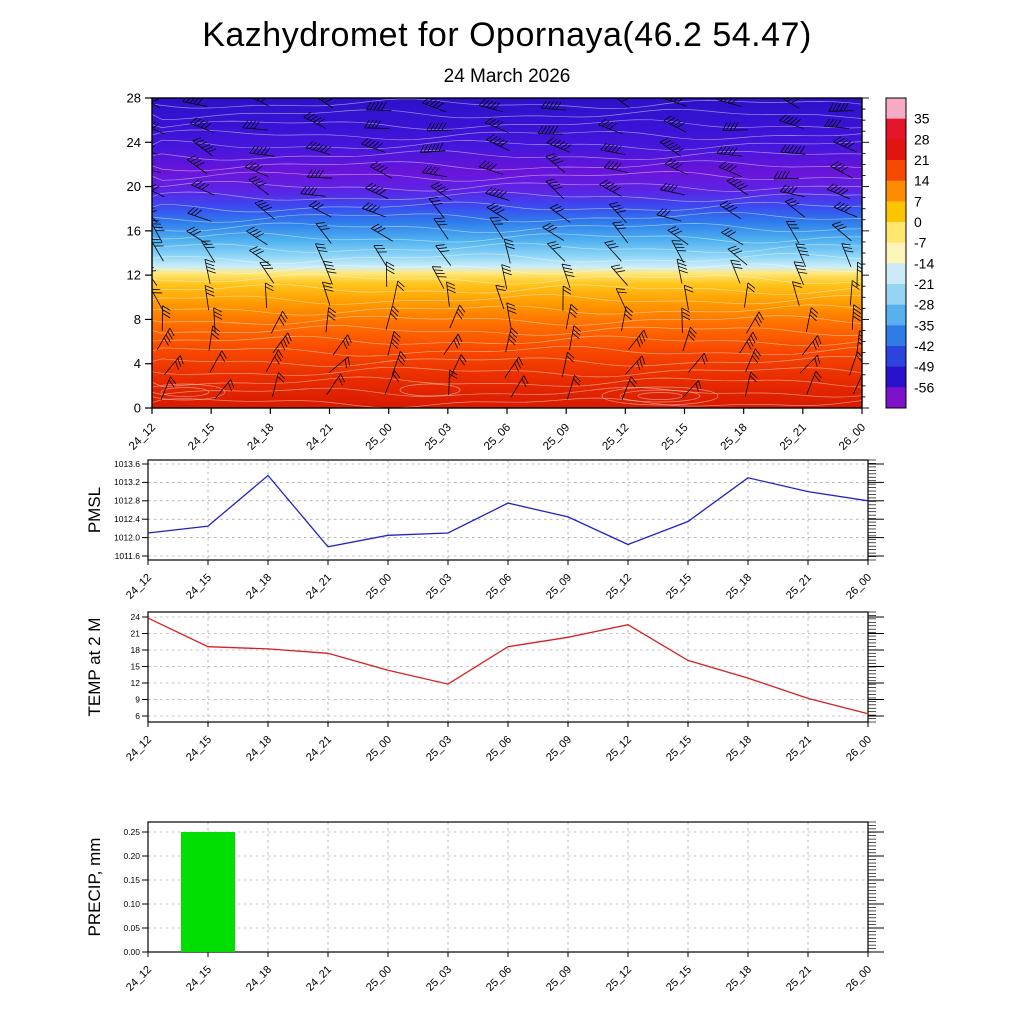  Describe the element at coordinates (619, 749) in the screenshot. I see `x-tick-label: 25_12` at that location.